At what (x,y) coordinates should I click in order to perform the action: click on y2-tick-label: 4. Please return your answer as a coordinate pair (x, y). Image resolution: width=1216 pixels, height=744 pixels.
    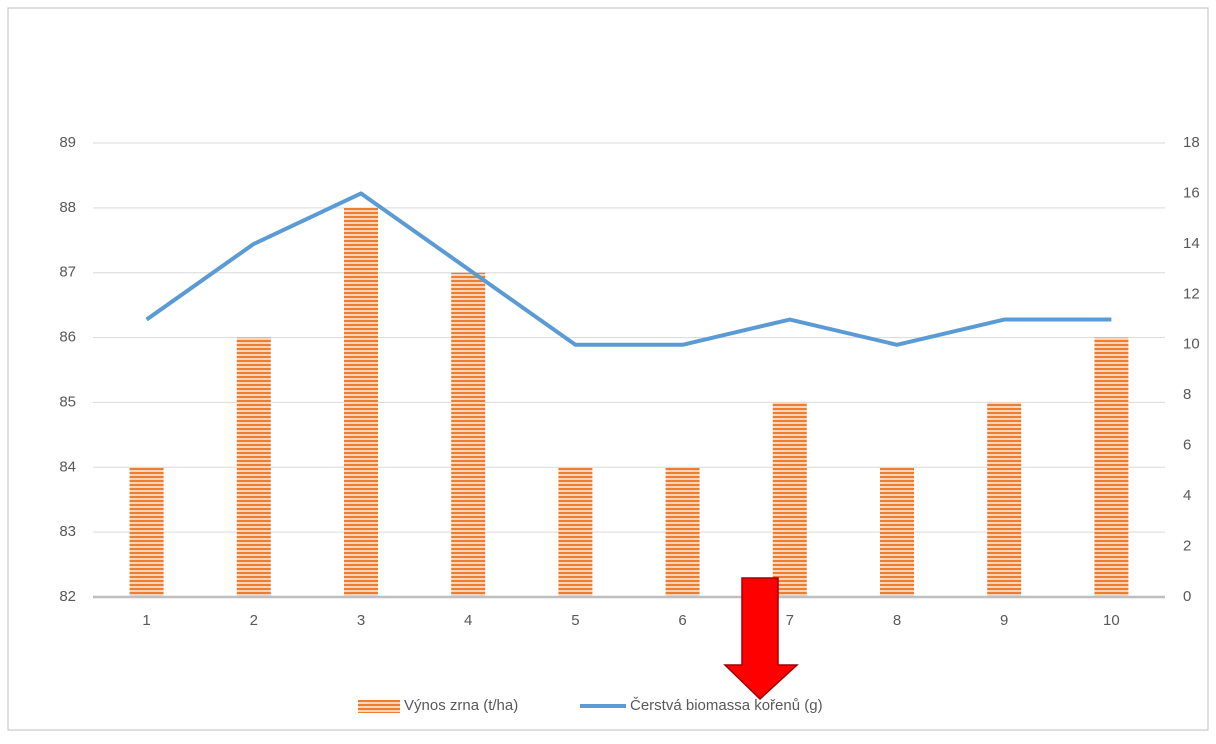
    Looking at the image, I should click on (1187, 495).